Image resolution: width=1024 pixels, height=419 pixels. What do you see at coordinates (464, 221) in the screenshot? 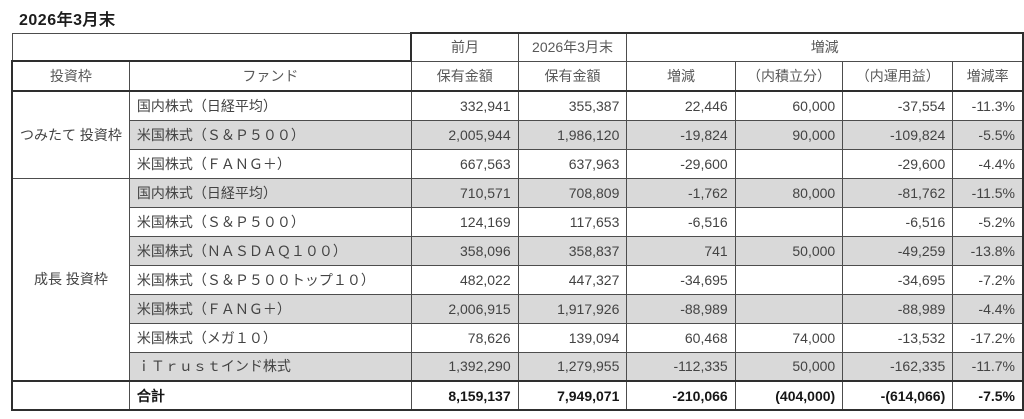
I see `prev-amount-cell: 124,169` at bounding box center [464, 221].